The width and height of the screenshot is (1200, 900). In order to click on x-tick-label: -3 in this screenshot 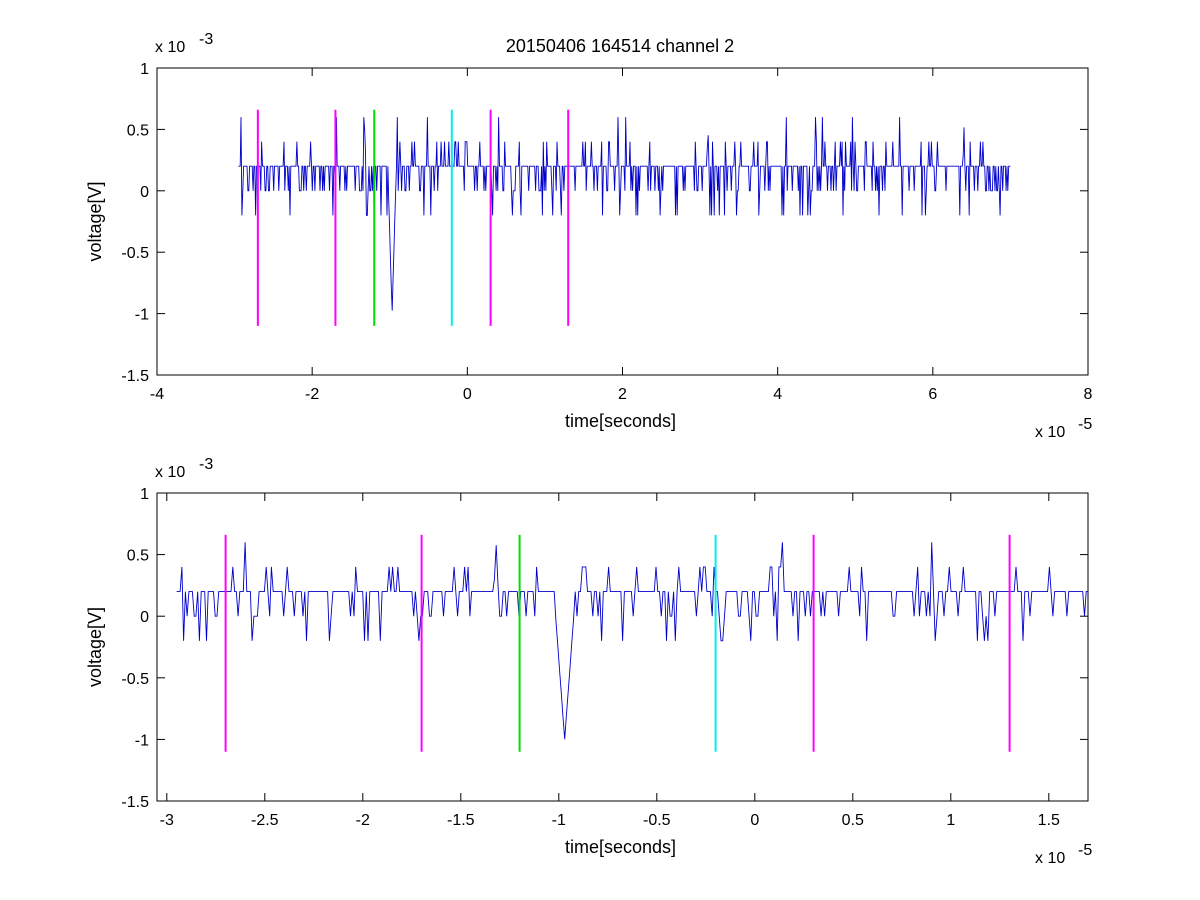, I will do `click(167, 820)`.